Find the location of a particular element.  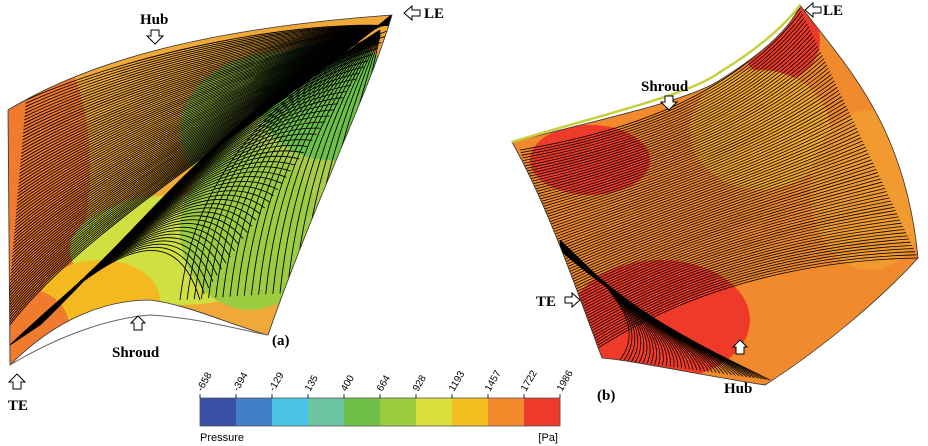

le-label-b: LE is located at coordinates (833, 11).